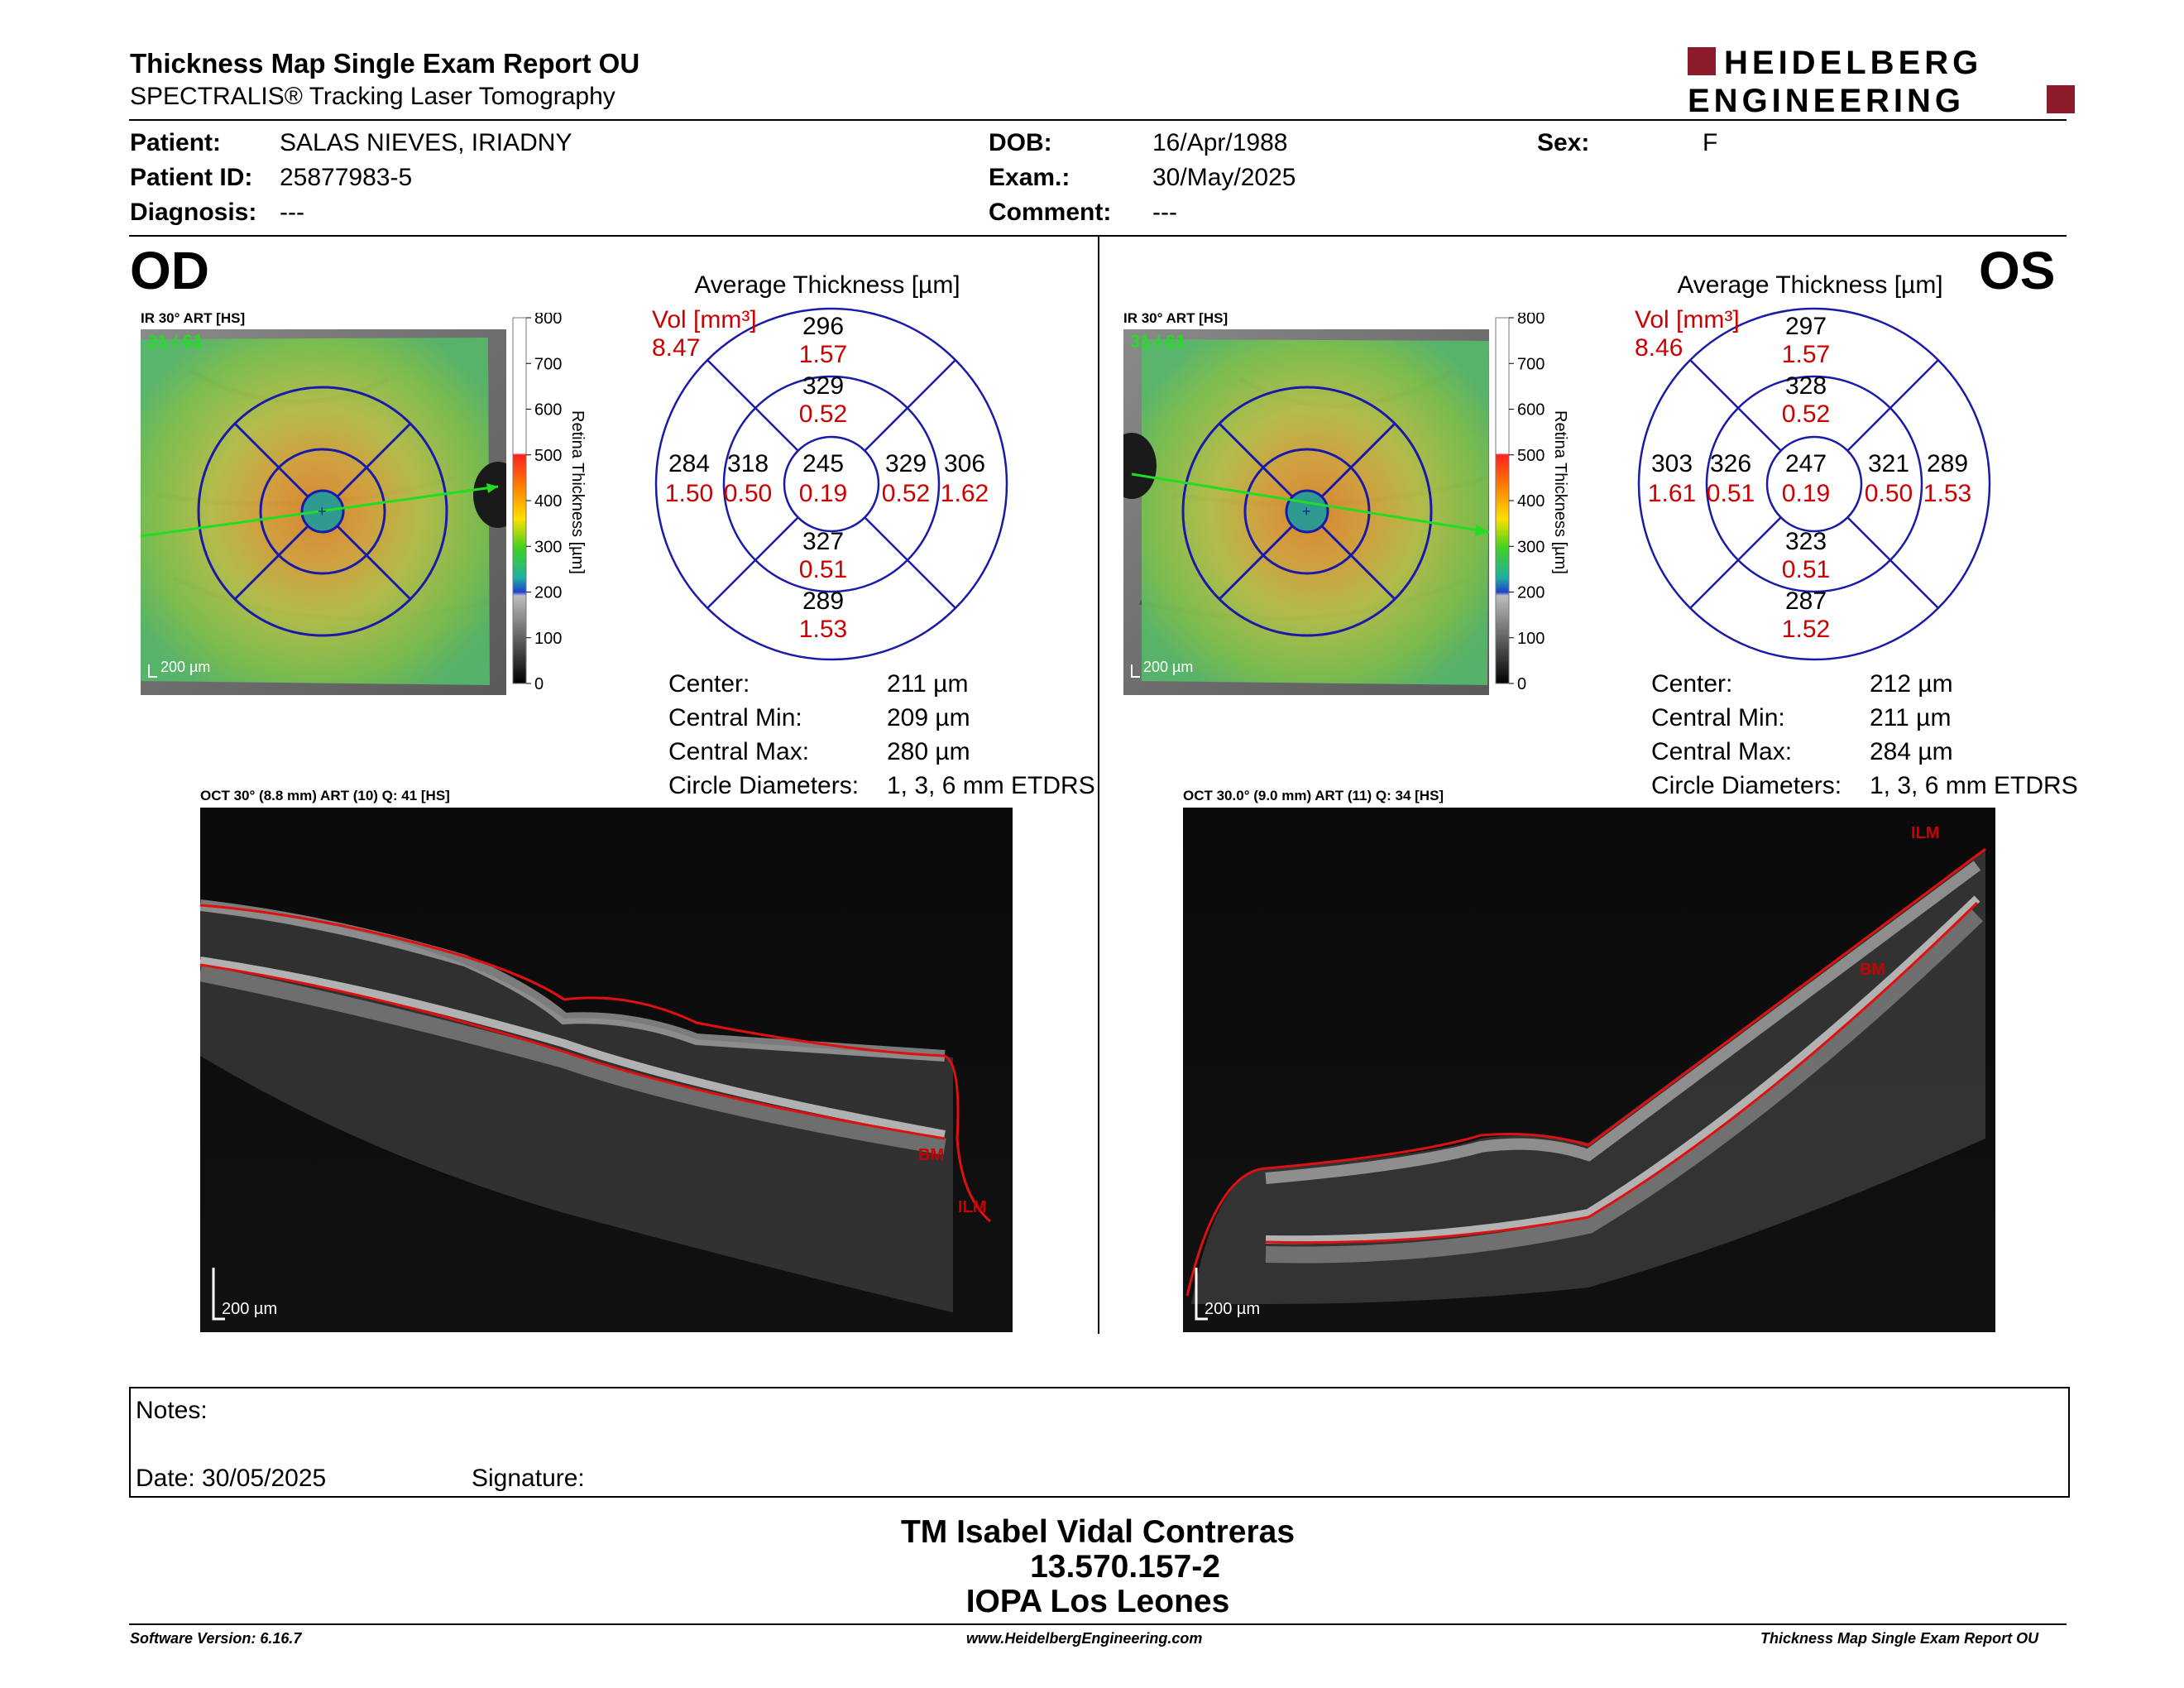  Describe the element at coordinates (548, 410) in the screenshot. I see `od-colorbar-tick-label: 600` at that location.